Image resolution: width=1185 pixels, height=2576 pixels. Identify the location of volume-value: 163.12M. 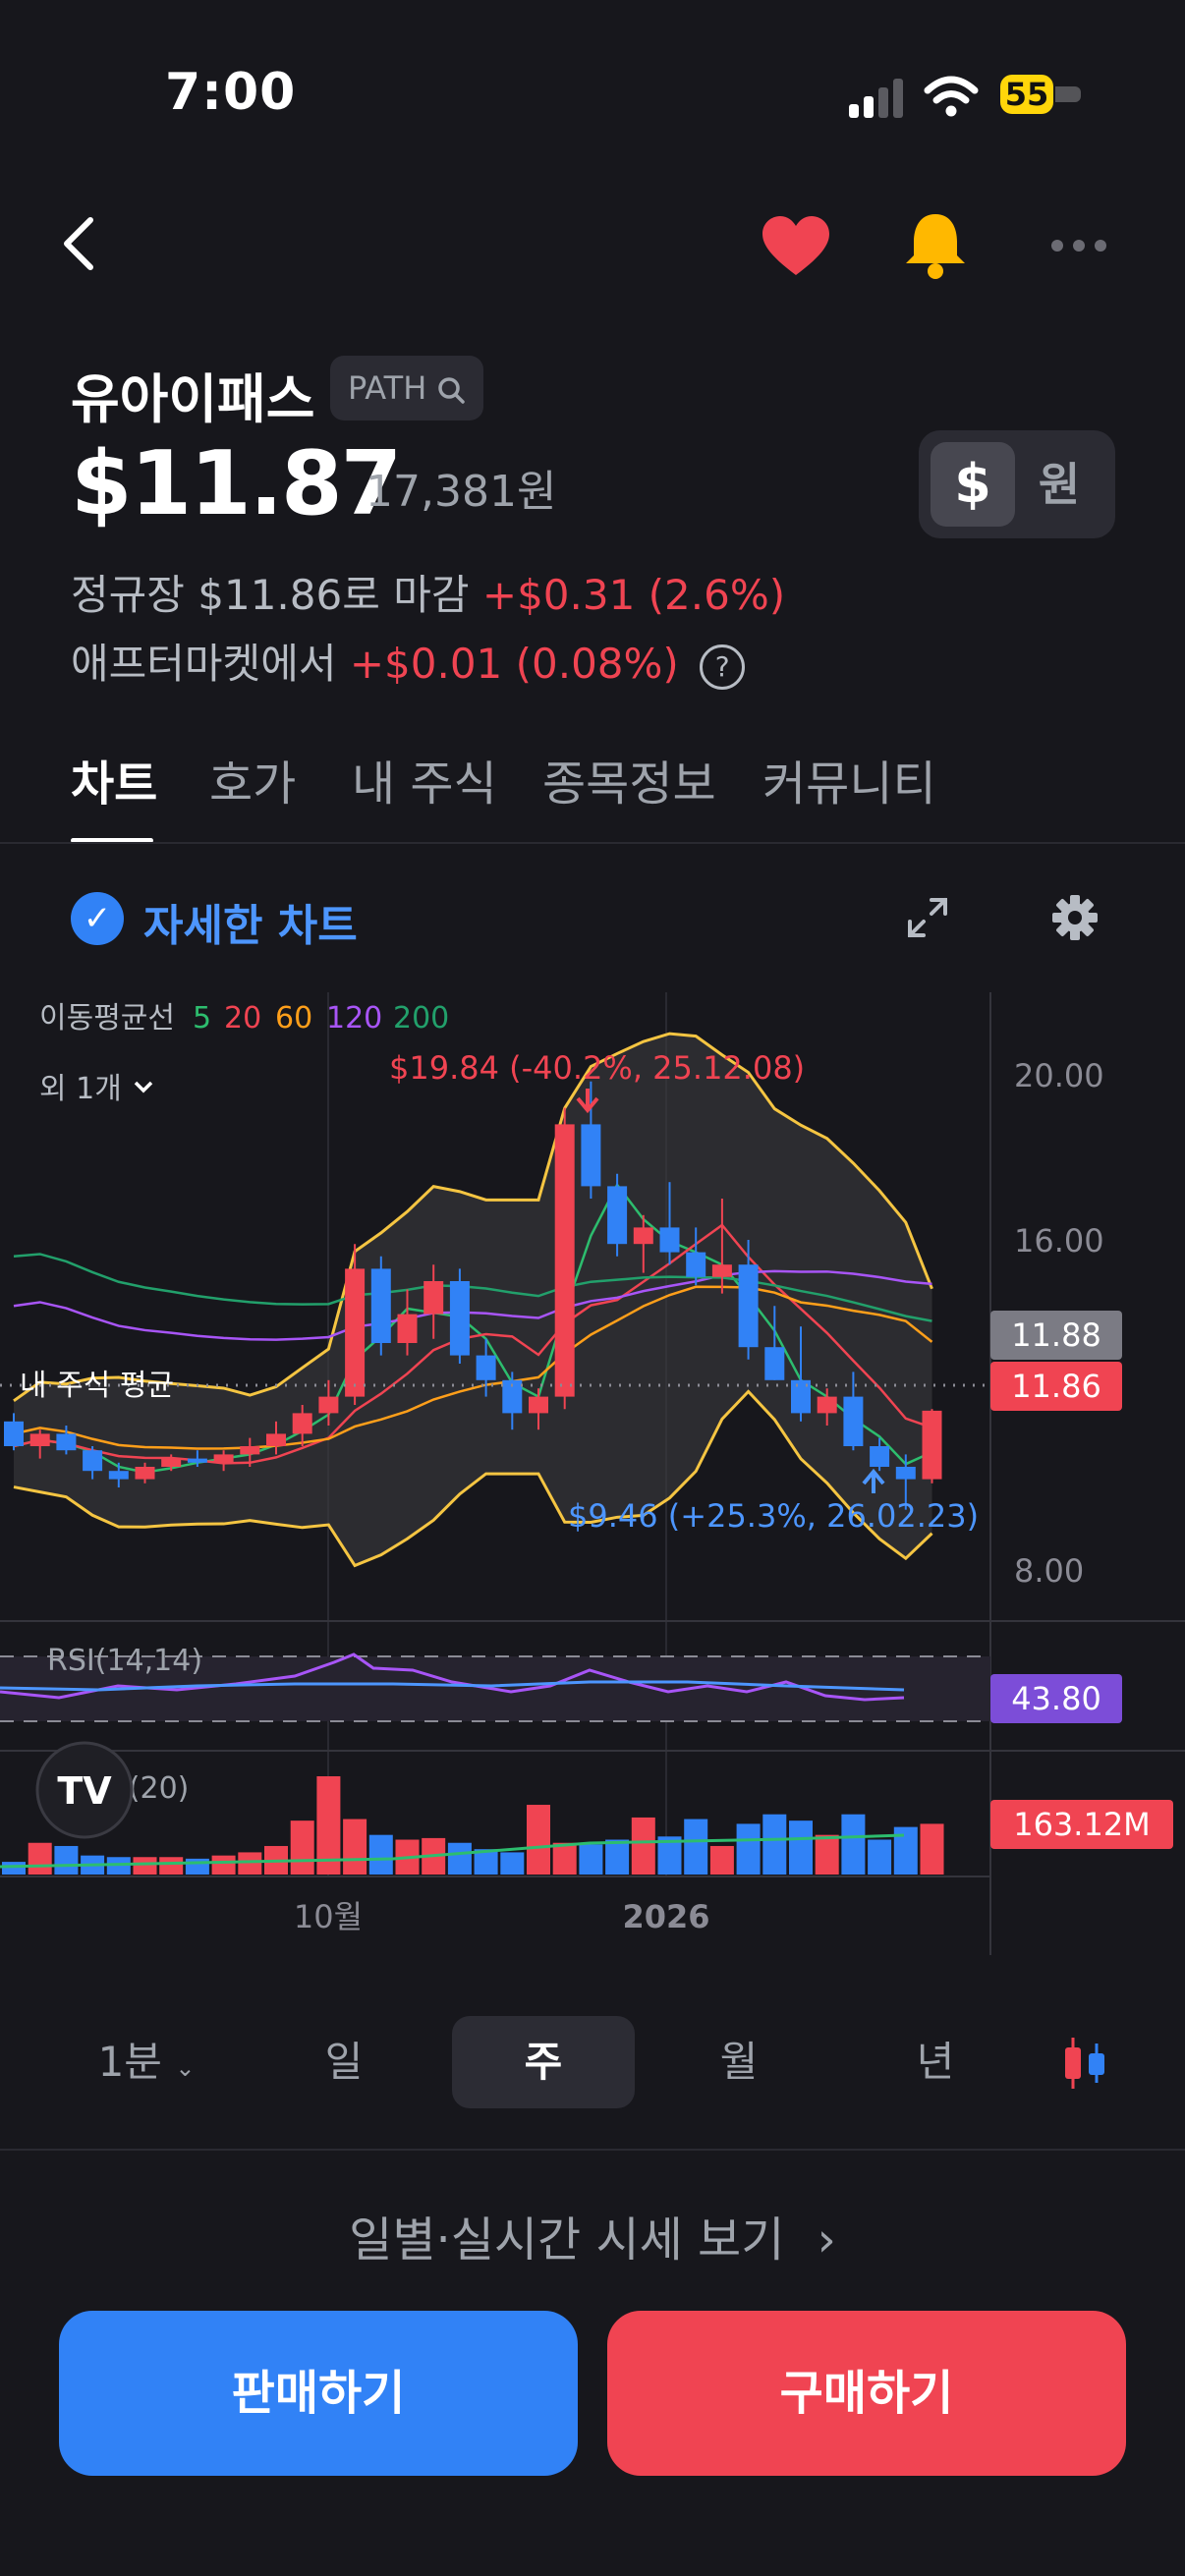
(1082, 1824).